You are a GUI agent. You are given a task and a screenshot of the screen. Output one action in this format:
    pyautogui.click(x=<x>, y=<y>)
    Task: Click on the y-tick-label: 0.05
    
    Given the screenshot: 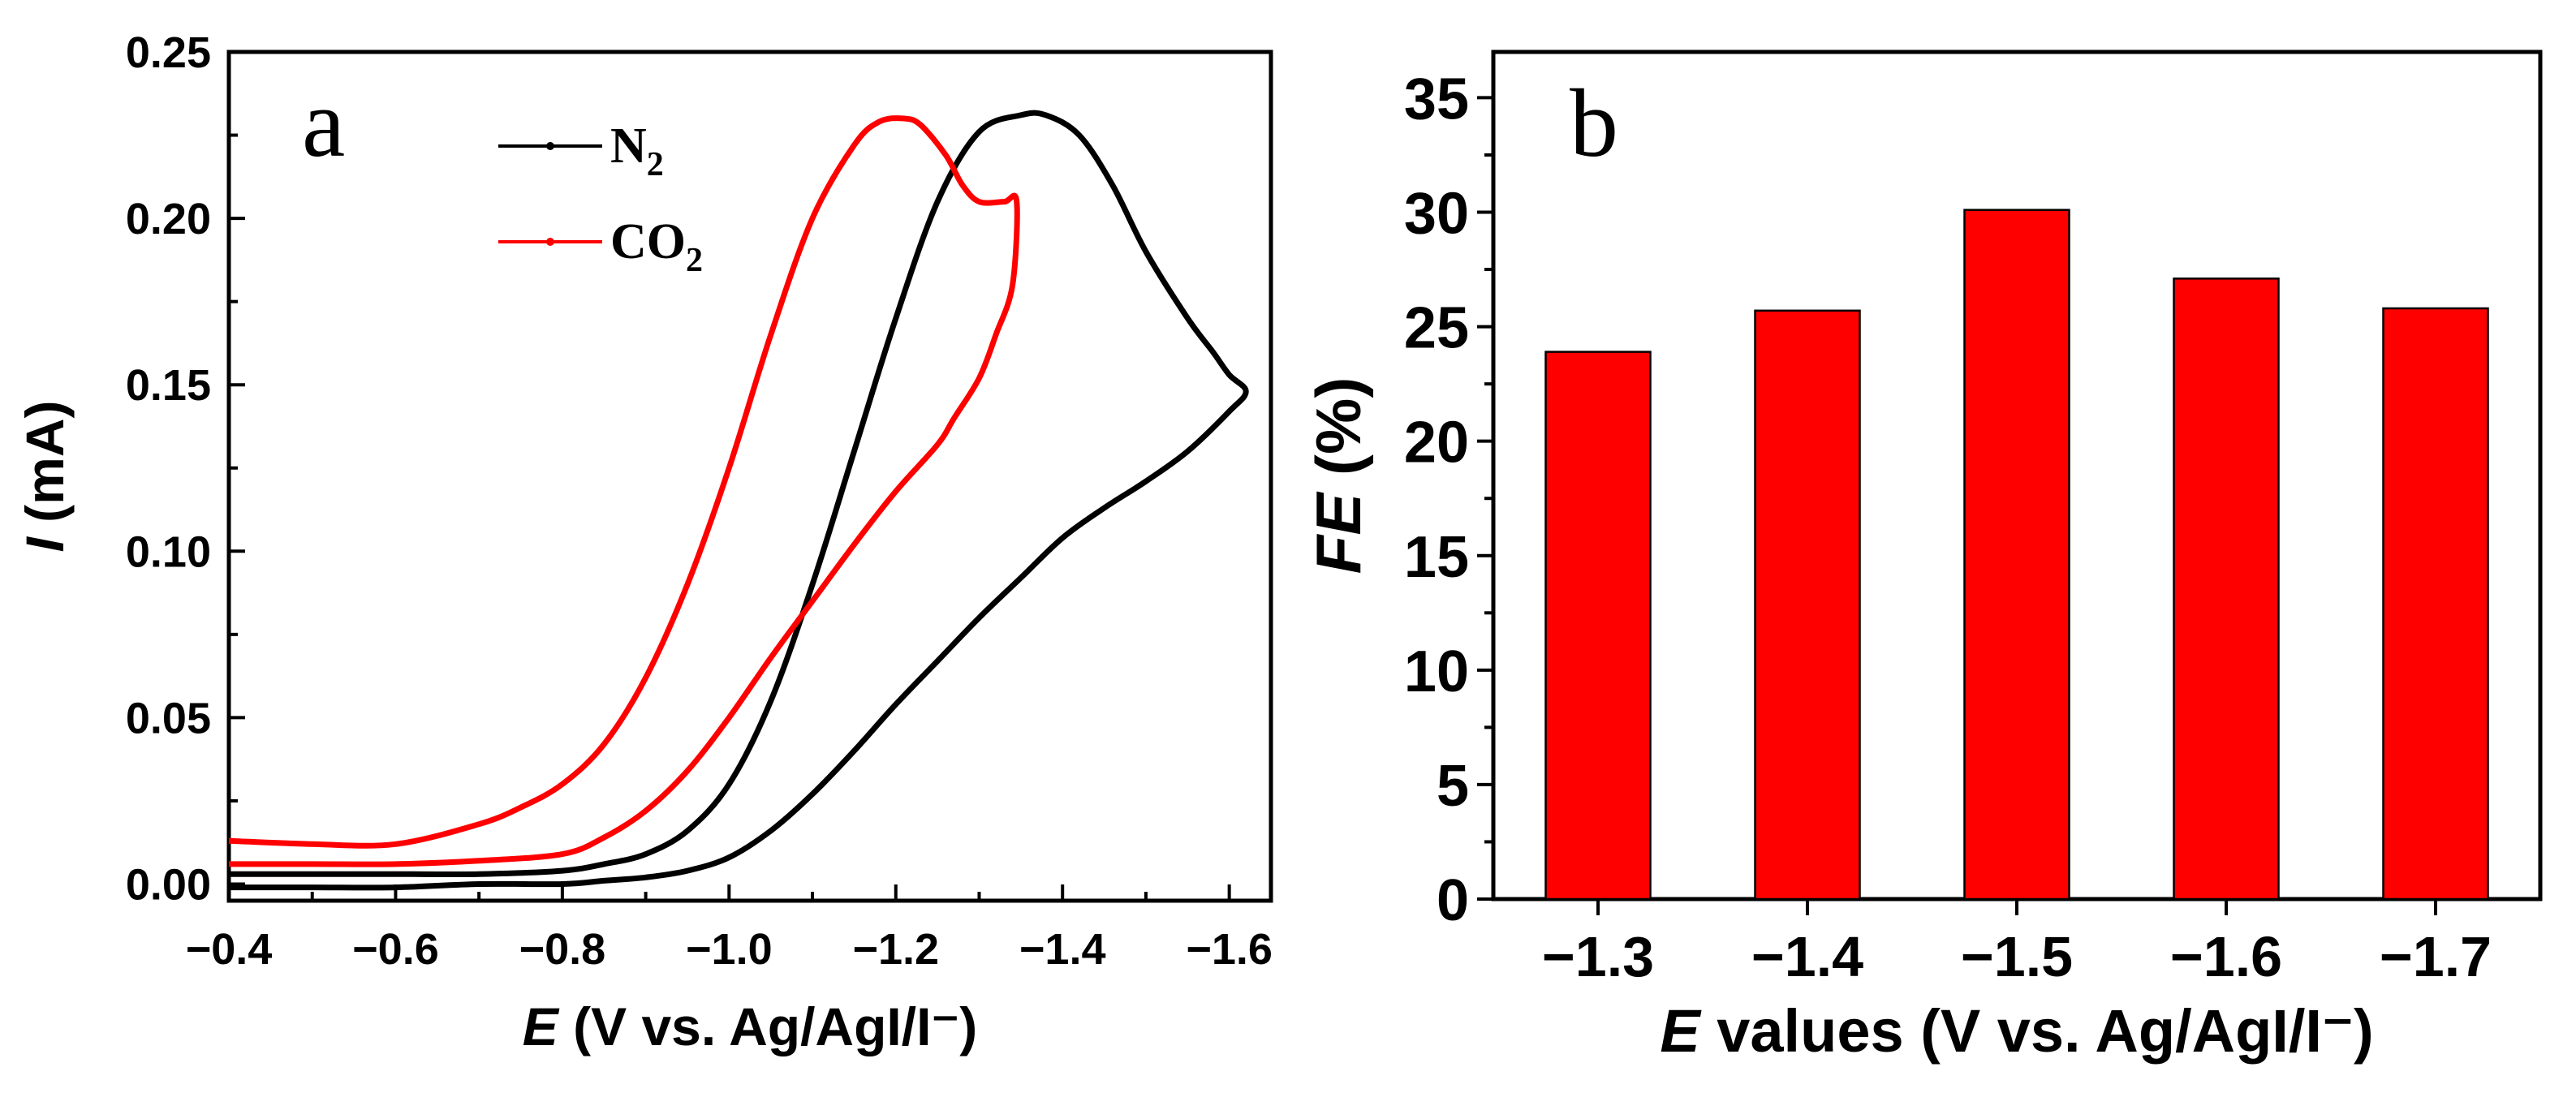 What is the action you would take?
    pyautogui.click(x=169, y=718)
    